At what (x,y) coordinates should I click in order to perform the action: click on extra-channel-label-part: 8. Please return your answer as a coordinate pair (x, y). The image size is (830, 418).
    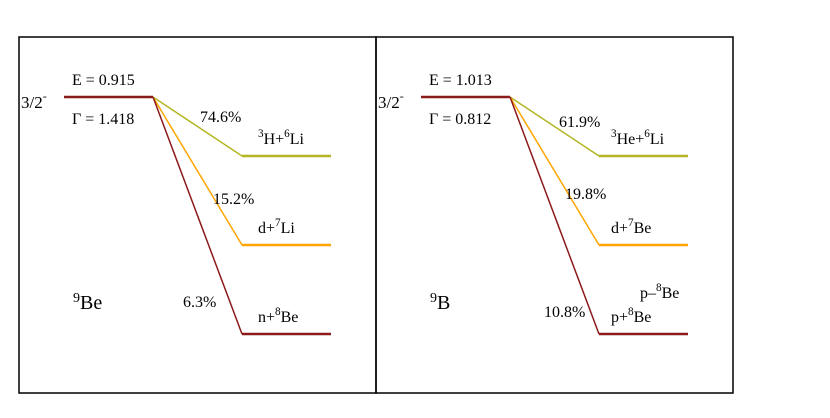
    Looking at the image, I should click on (659, 288).